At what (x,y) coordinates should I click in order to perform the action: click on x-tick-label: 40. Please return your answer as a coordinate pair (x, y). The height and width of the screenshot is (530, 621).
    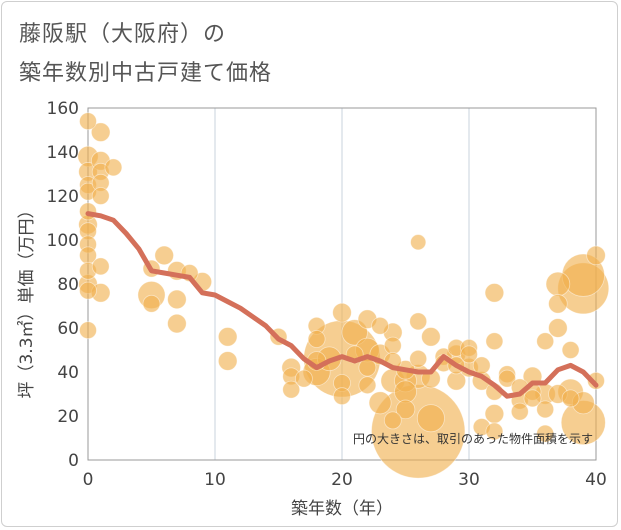
    Looking at the image, I should click on (596, 480).